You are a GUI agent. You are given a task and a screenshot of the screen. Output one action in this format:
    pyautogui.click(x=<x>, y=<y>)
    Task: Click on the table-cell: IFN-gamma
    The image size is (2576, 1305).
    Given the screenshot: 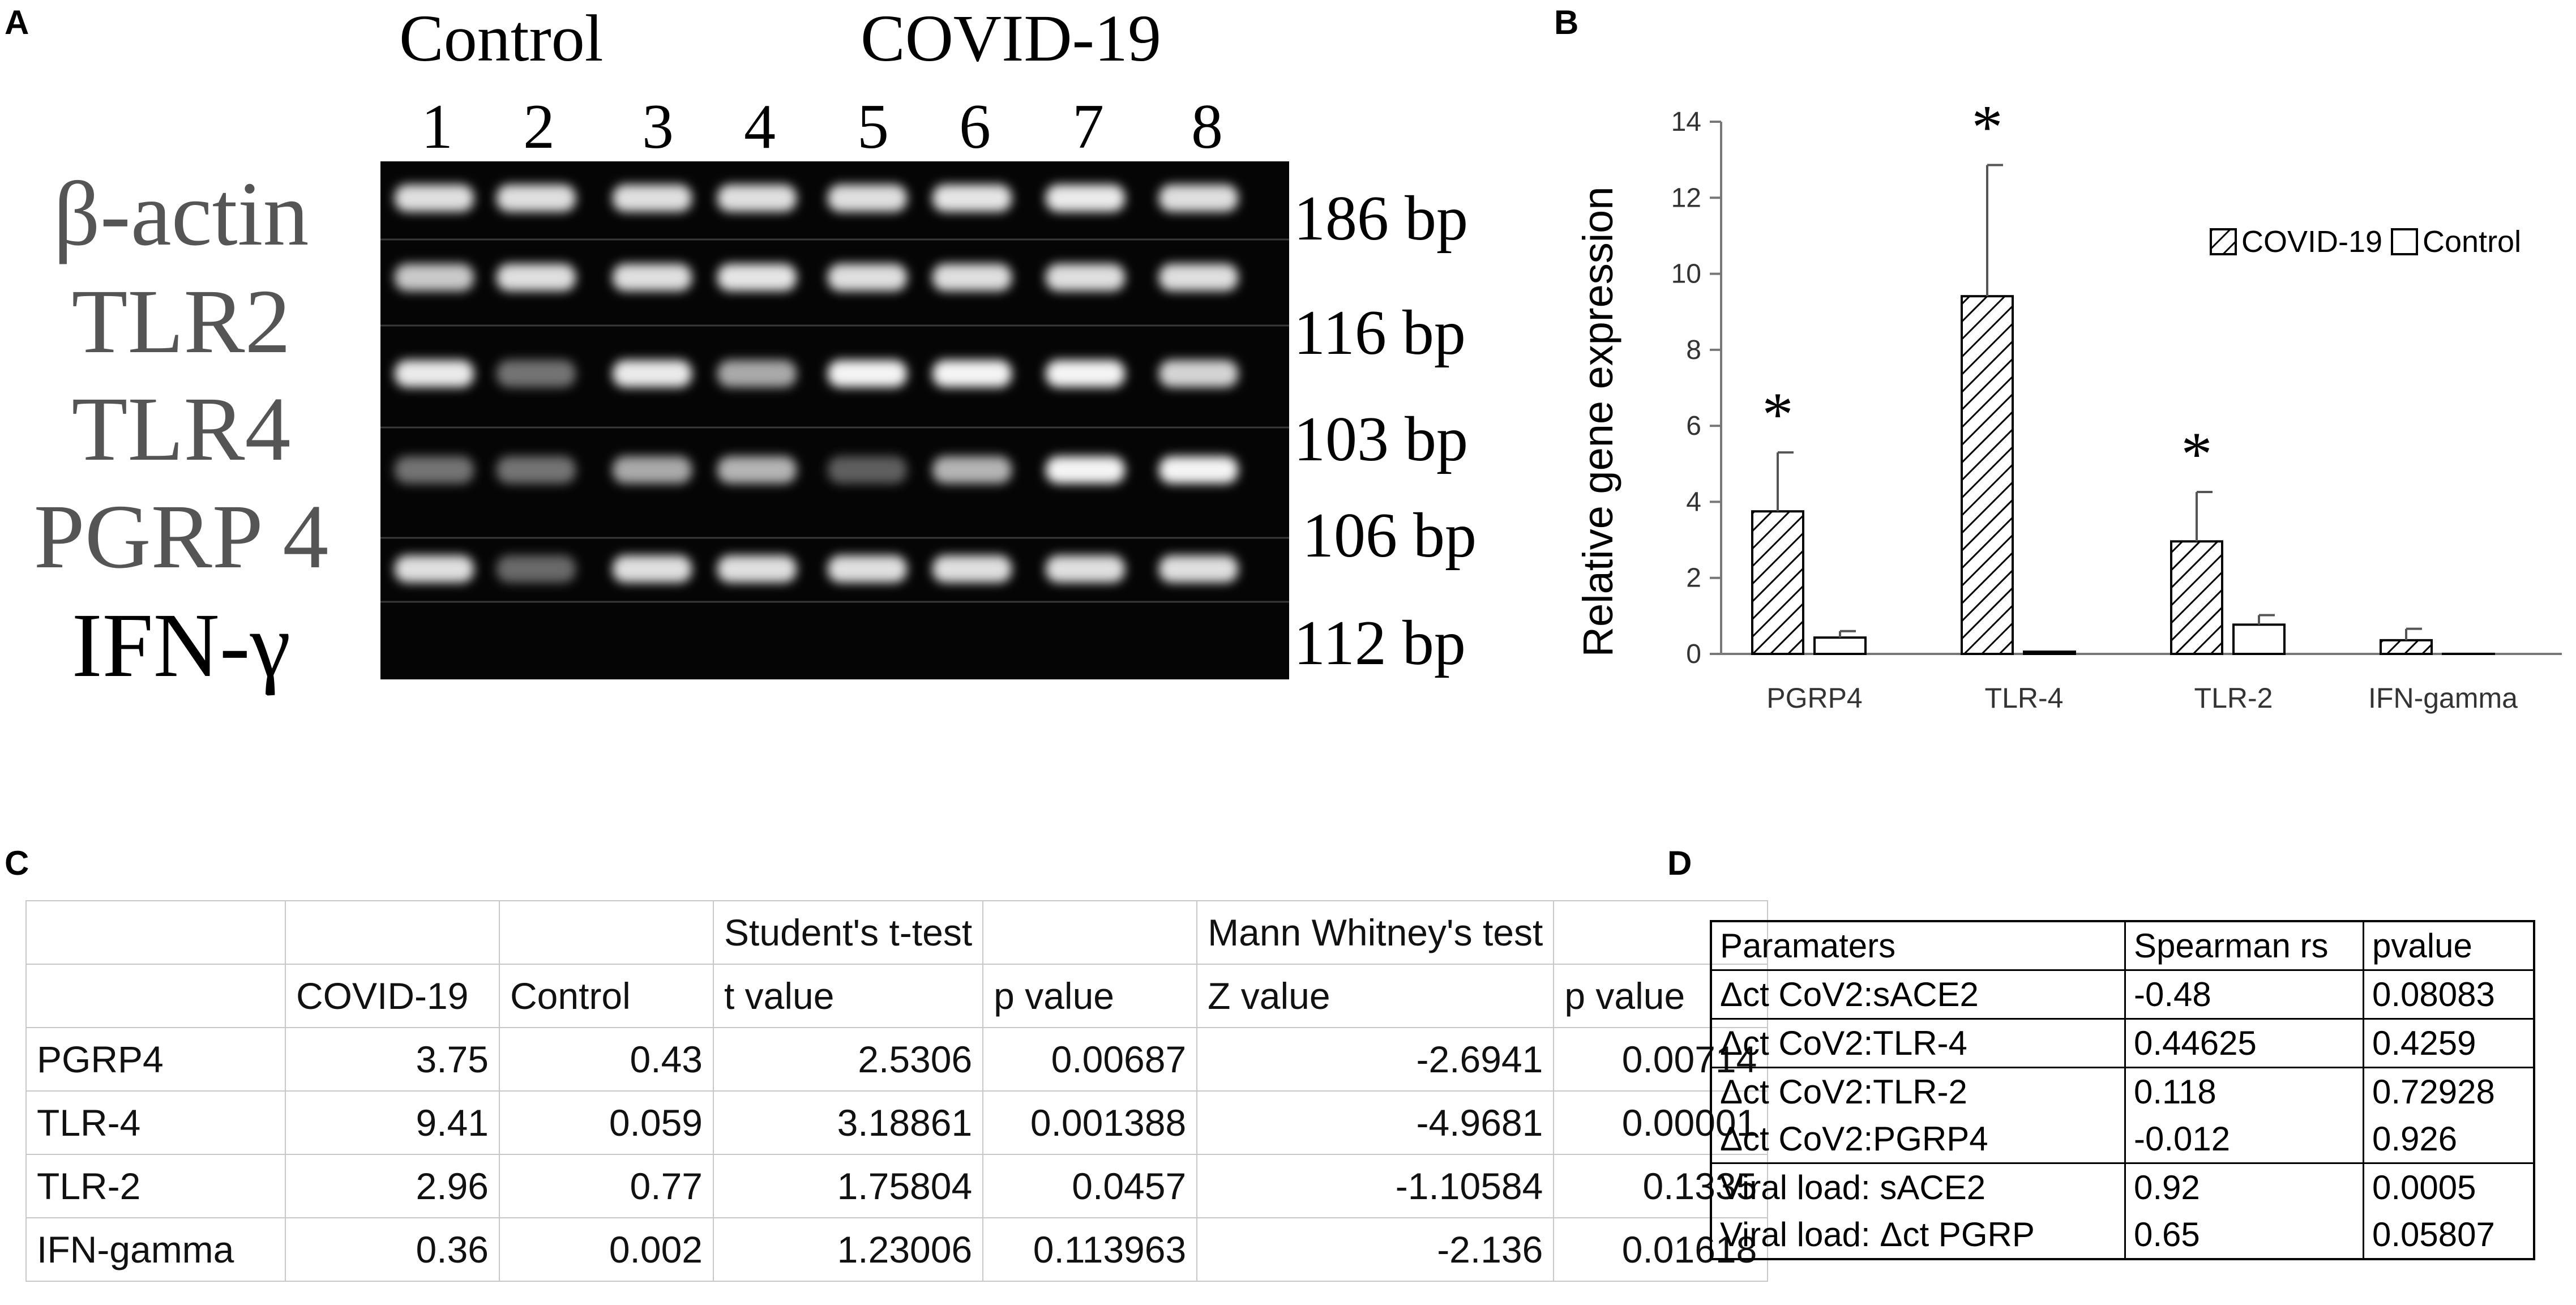 What is the action you would take?
    pyautogui.click(x=155, y=1250)
    